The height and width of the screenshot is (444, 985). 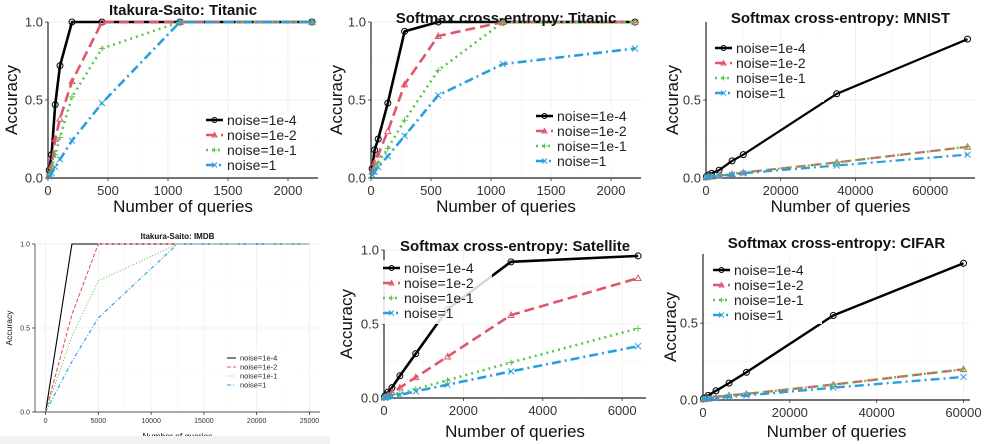 I want to click on chart-title: Softmax cross-entropy: MNIST, so click(x=840, y=18).